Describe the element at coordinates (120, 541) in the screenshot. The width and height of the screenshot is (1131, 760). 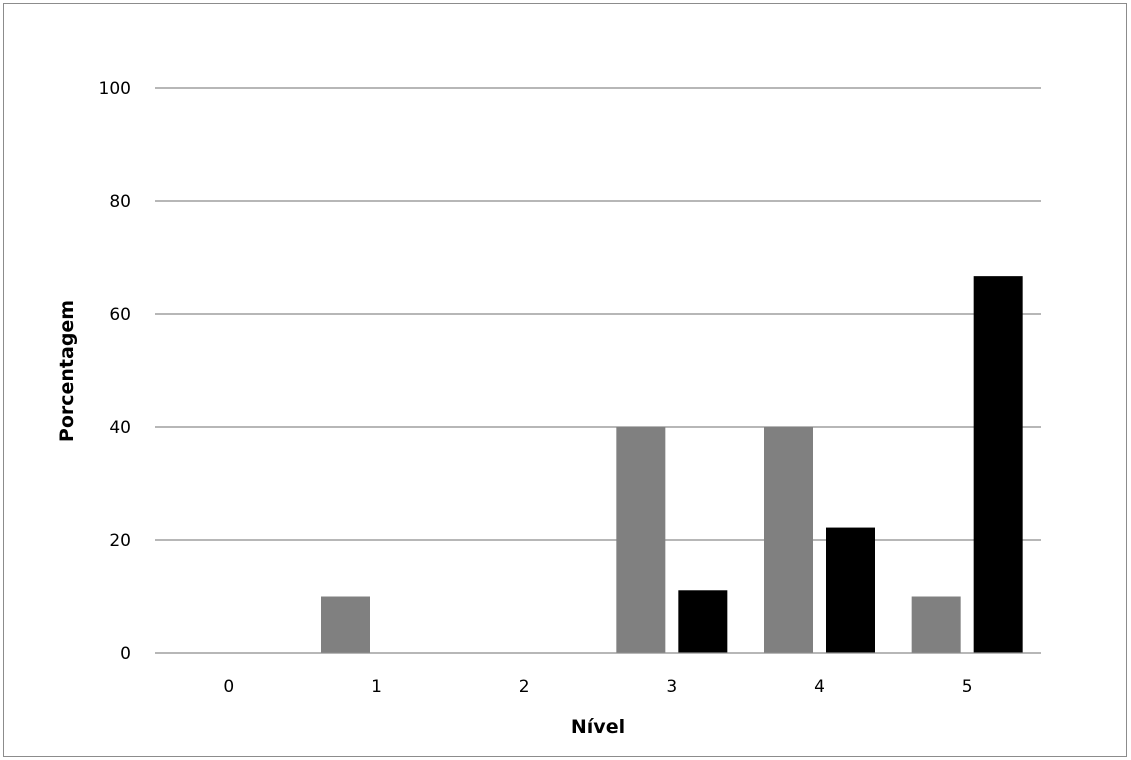
I see `y-tick-label: 20` at that location.